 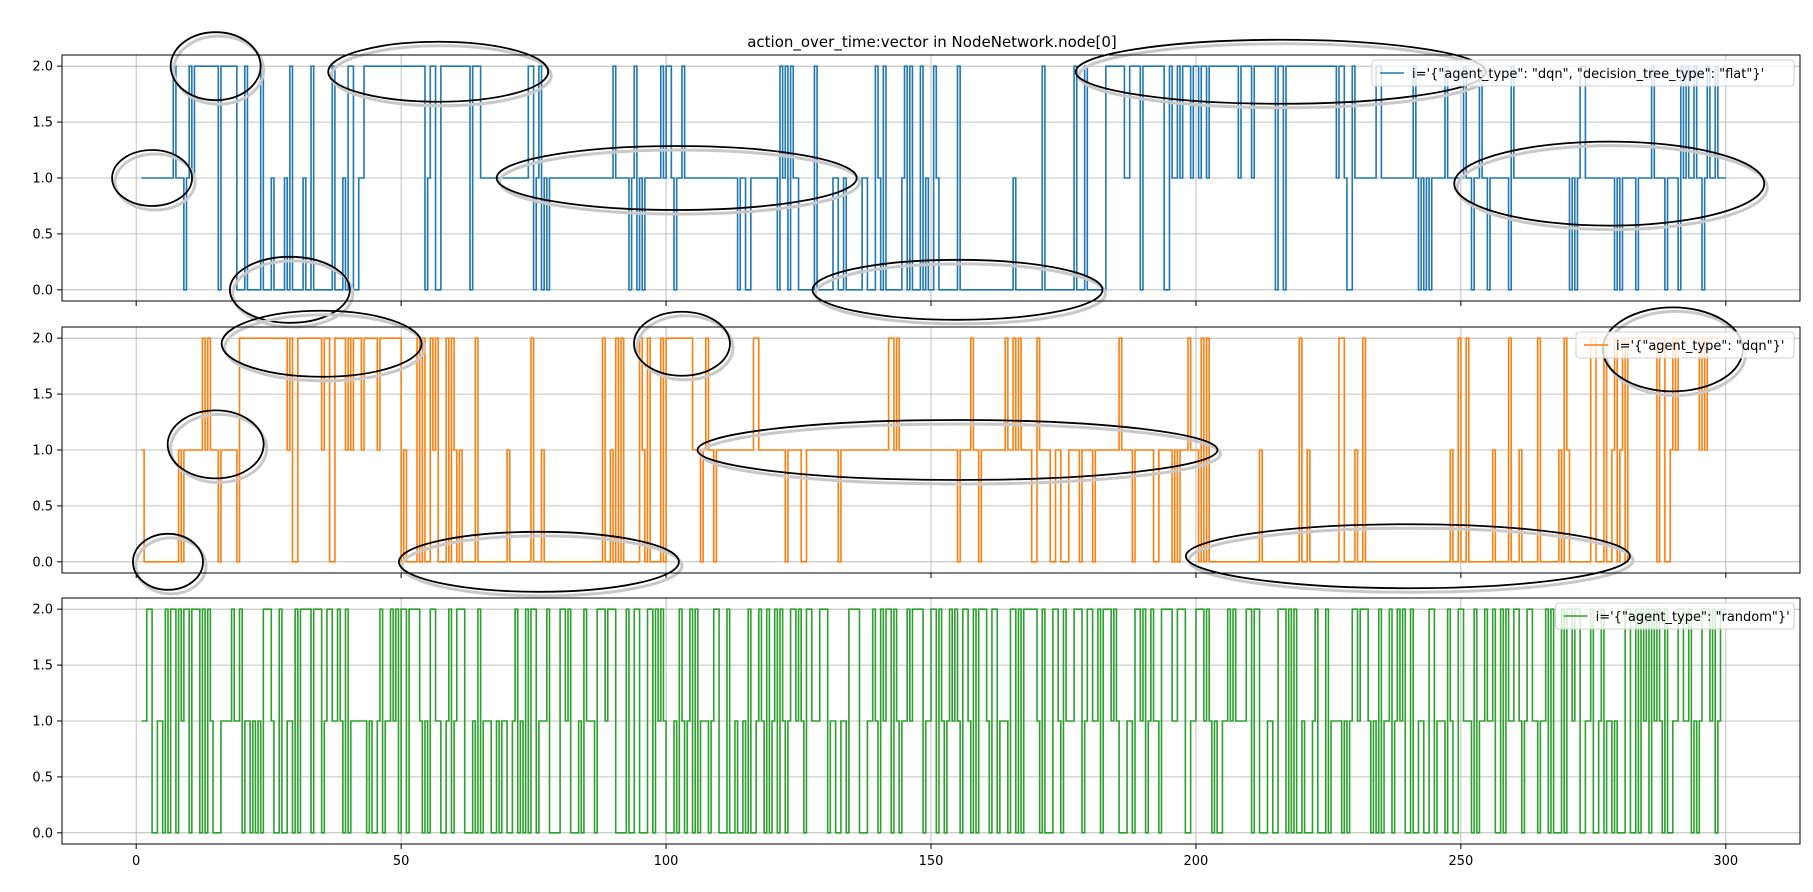 I want to click on legend-label: i='{"agent_type": "dqn"}', so click(x=1700, y=346).